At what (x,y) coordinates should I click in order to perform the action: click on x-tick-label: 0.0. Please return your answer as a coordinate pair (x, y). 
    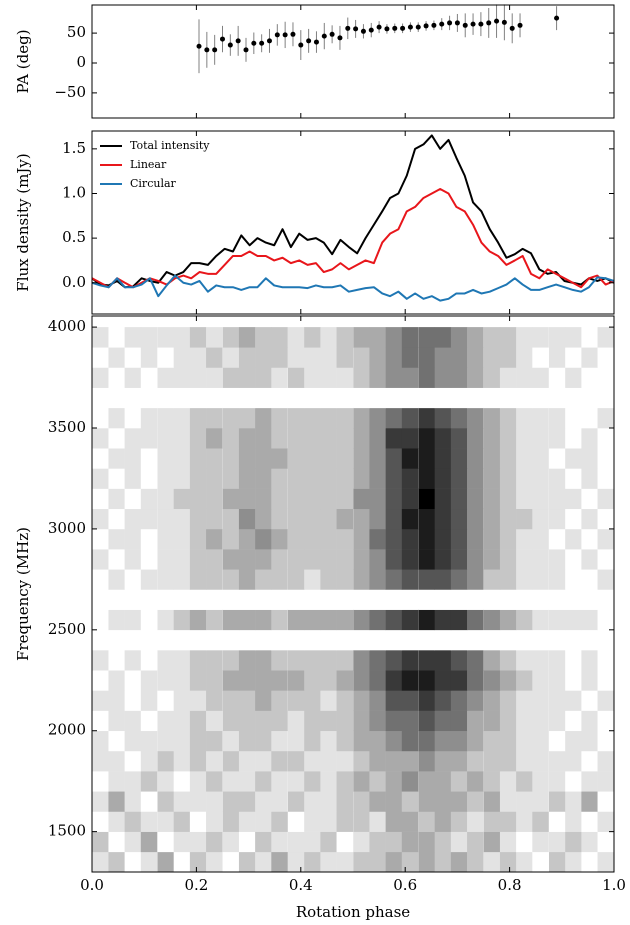
    Looking at the image, I should click on (92, 885).